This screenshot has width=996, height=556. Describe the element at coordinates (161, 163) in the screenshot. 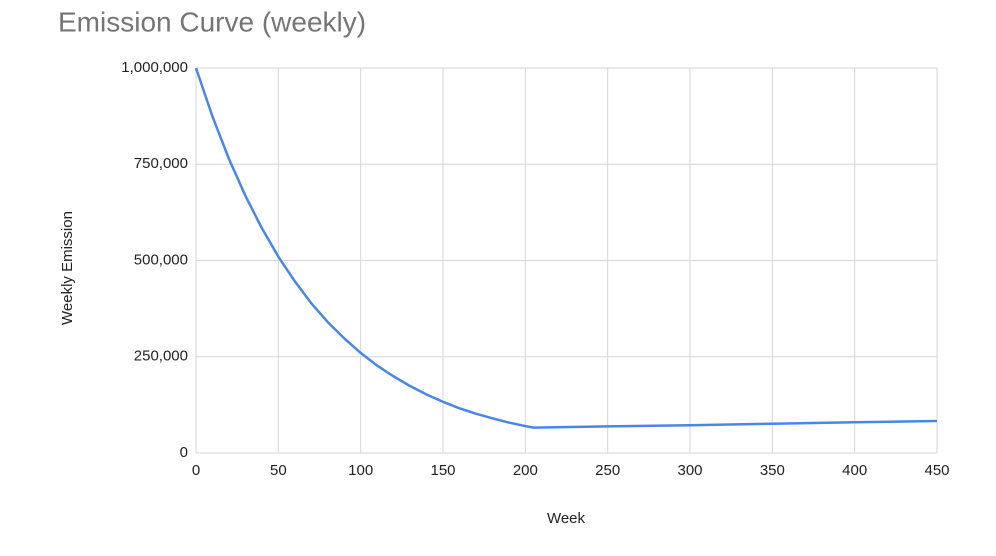

I see `y-tick-label: 750,000` at that location.